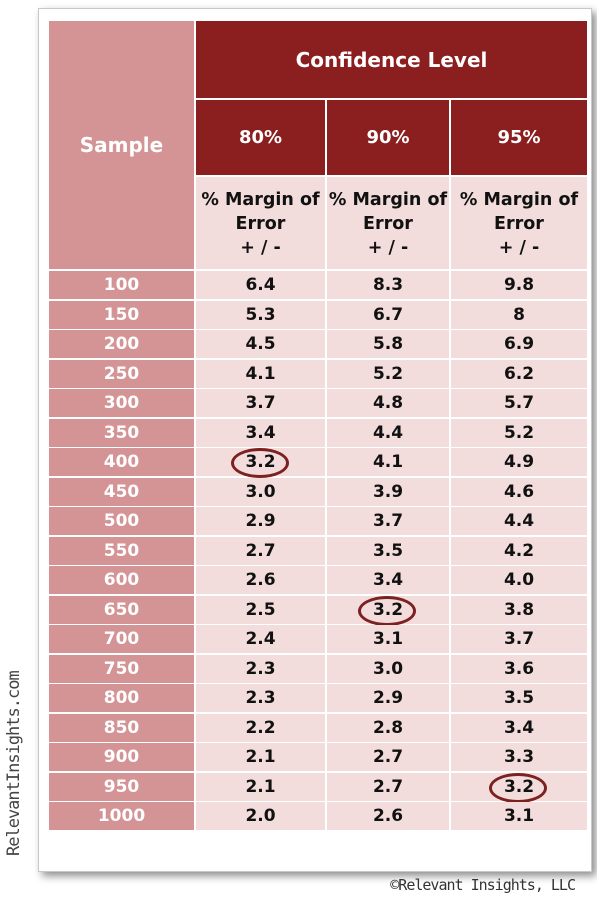 Image resolution: width=597 pixels, height=912 pixels. I want to click on sample-size-cell: 600, so click(121, 580).